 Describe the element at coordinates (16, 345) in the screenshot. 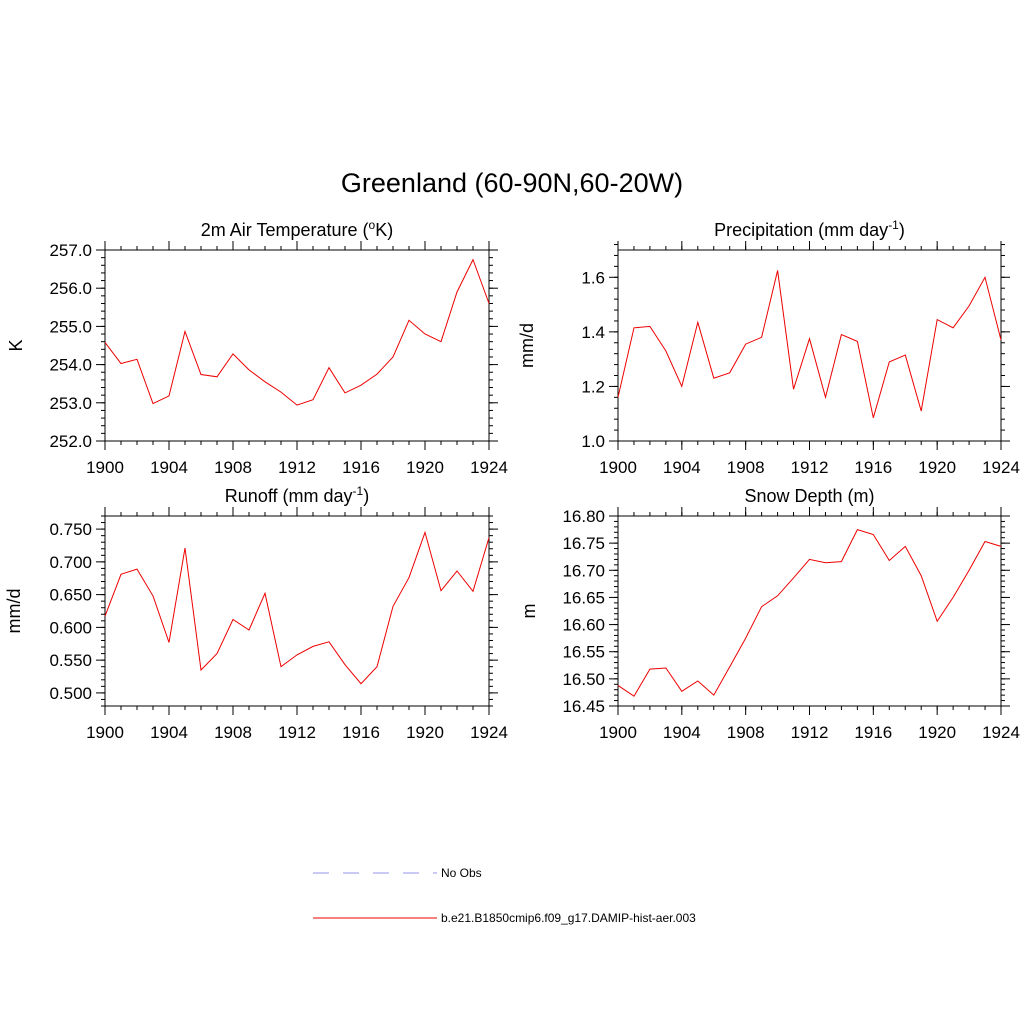

I see `y-axis-label: K` at that location.